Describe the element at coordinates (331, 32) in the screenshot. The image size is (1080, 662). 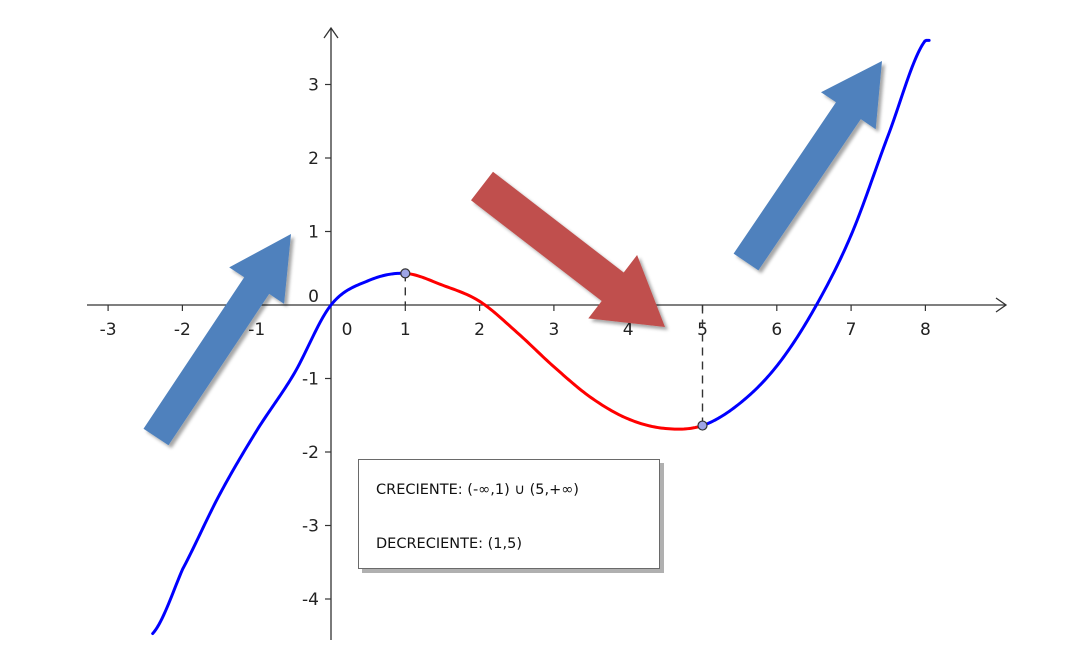
I see `y-axis-arrowhead` at that location.